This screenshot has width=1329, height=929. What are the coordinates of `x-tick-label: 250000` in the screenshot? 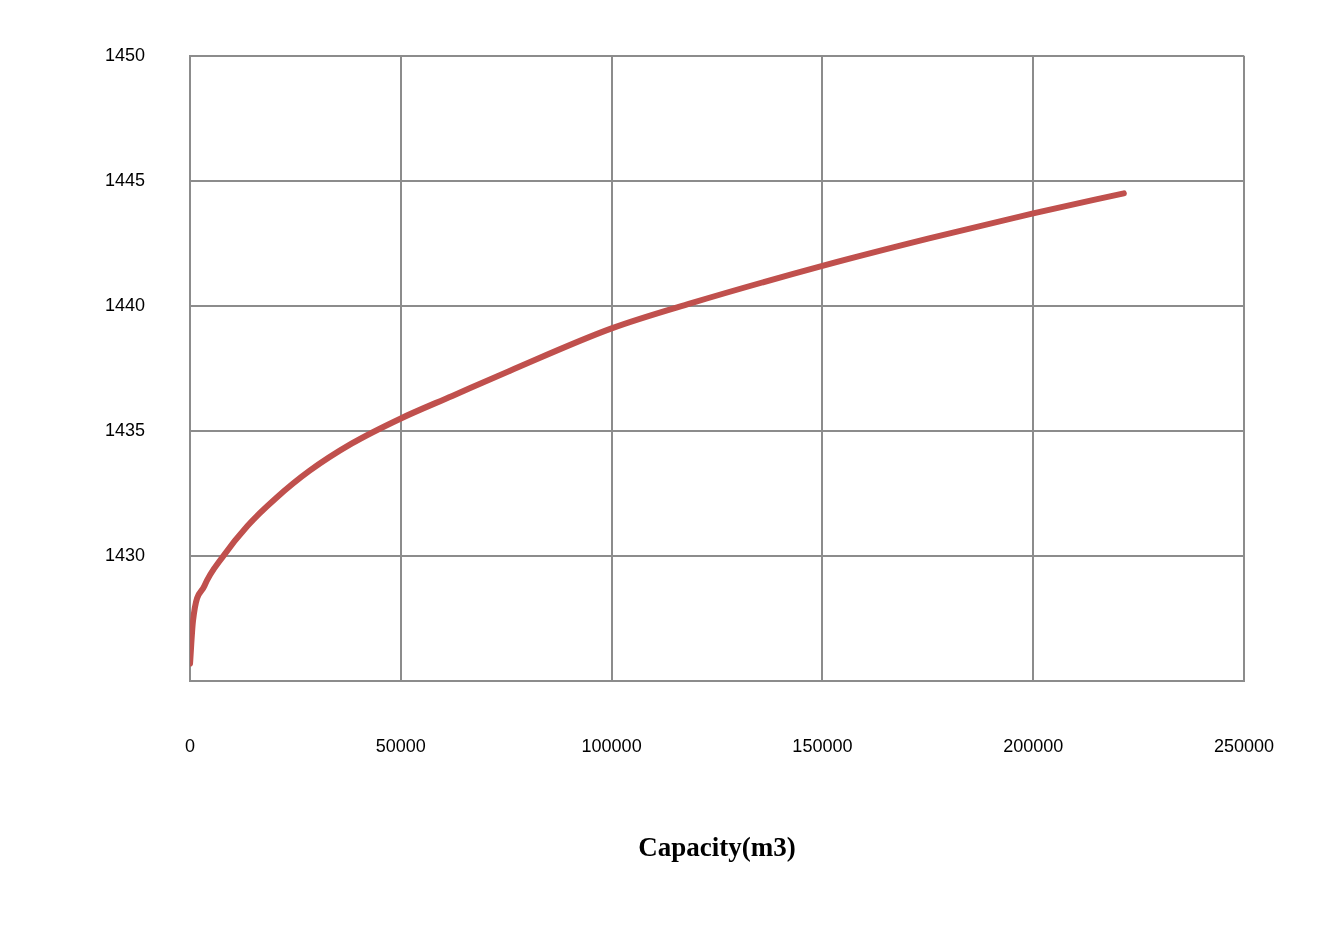 It's located at (1244, 745).